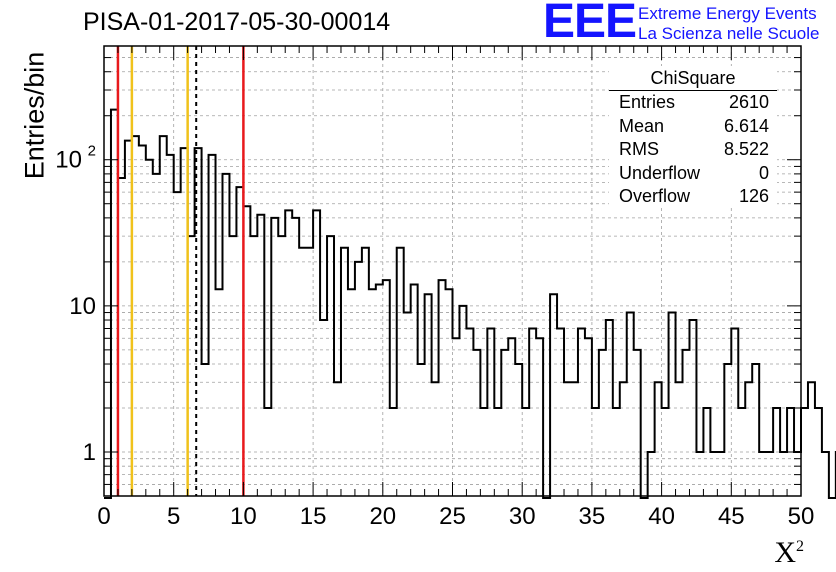  I want to click on x-tick-label: 0, so click(103, 516).